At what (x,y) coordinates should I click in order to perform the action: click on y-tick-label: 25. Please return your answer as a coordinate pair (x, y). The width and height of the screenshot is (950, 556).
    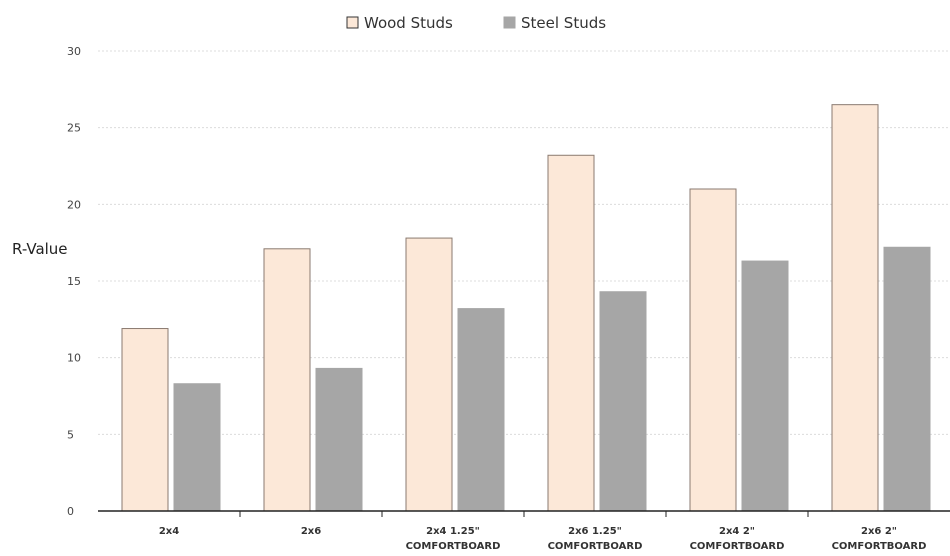
    Looking at the image, I should click on (74, 128).